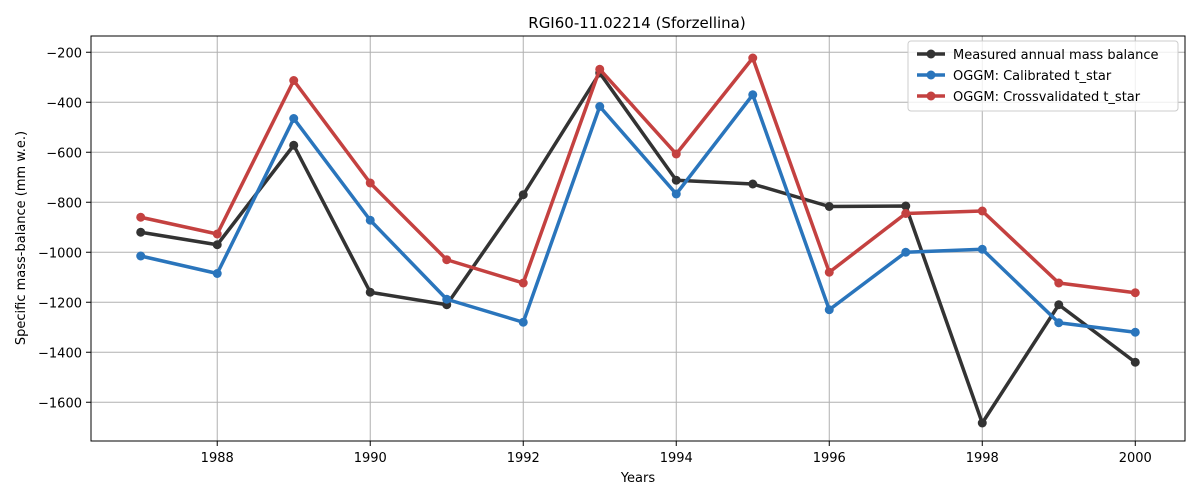 This screenshot has width=1200, height=500. I want to click on x-tick-label: 1988, so click(217, 458).